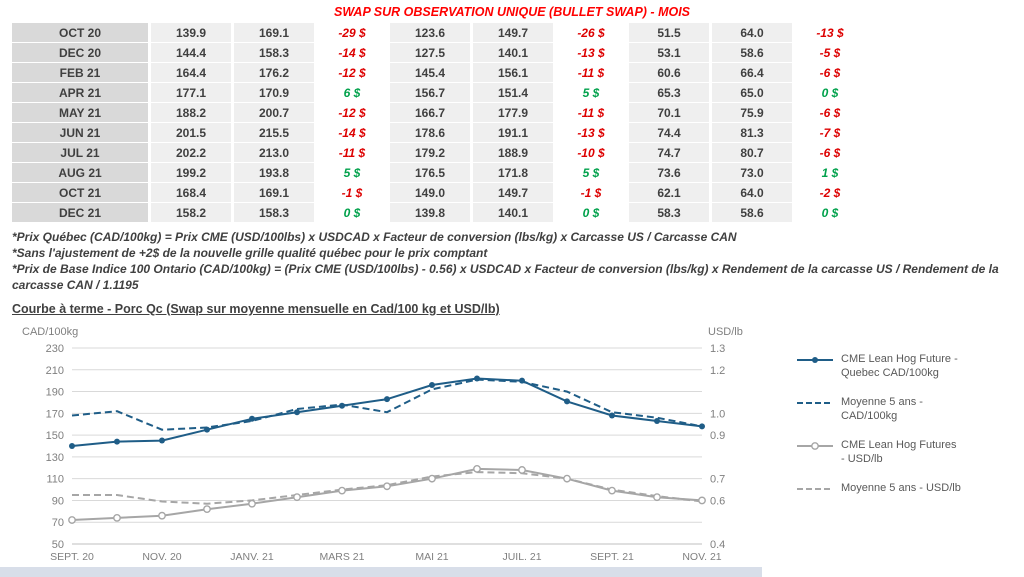  I want to click on value-cell: 58.3, so click(669, 212).